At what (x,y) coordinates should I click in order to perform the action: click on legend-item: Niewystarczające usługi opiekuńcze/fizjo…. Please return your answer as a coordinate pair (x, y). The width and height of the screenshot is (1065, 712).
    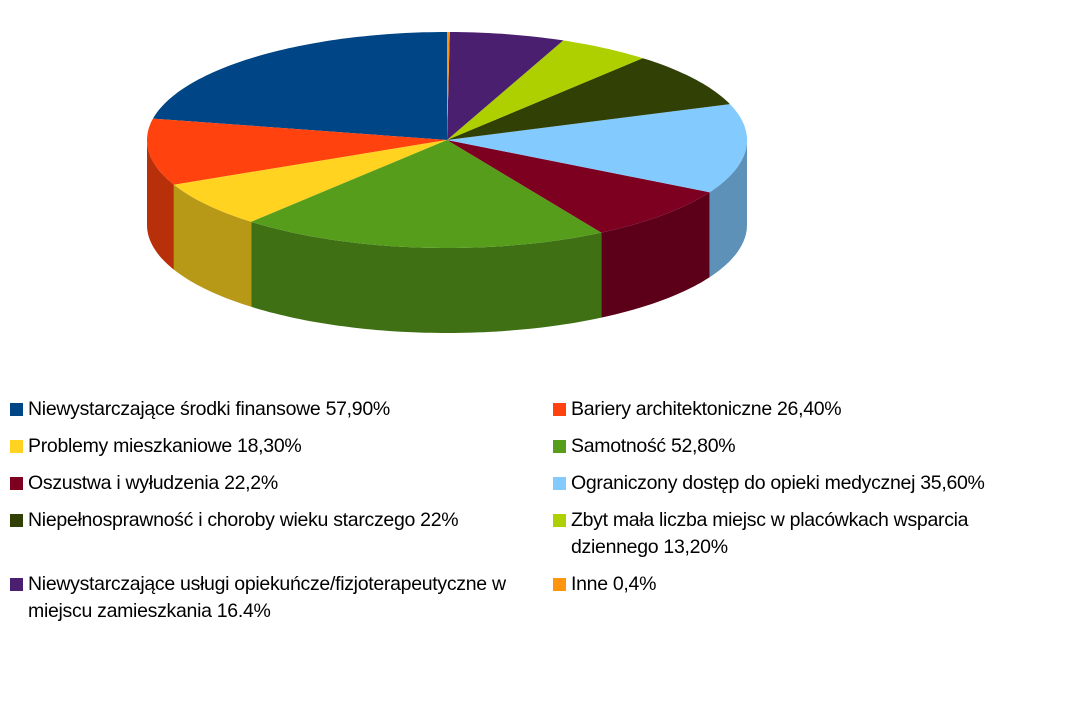
    Looking at the image, I should click on (281, 598).